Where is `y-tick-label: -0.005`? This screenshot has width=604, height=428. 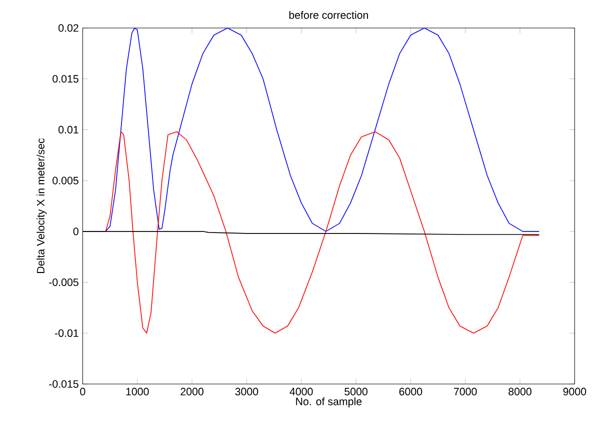 y-tick-label: -0.005 is located at coordinates (63, 282).